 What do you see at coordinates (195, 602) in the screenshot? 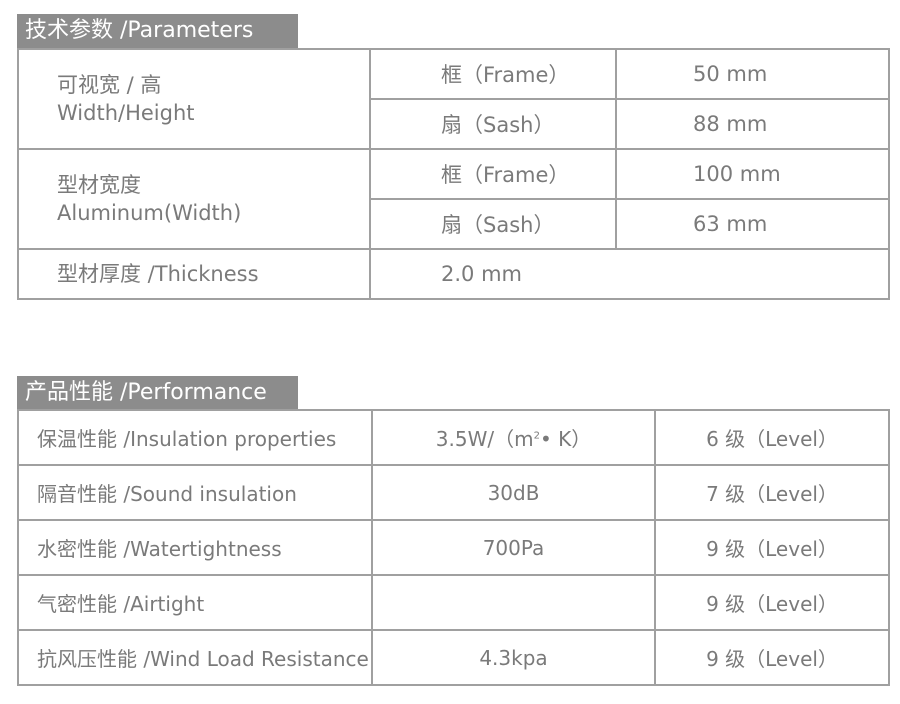
I see `label-cell: 气密性能 /Airtight` at bounding box center [195, 602].